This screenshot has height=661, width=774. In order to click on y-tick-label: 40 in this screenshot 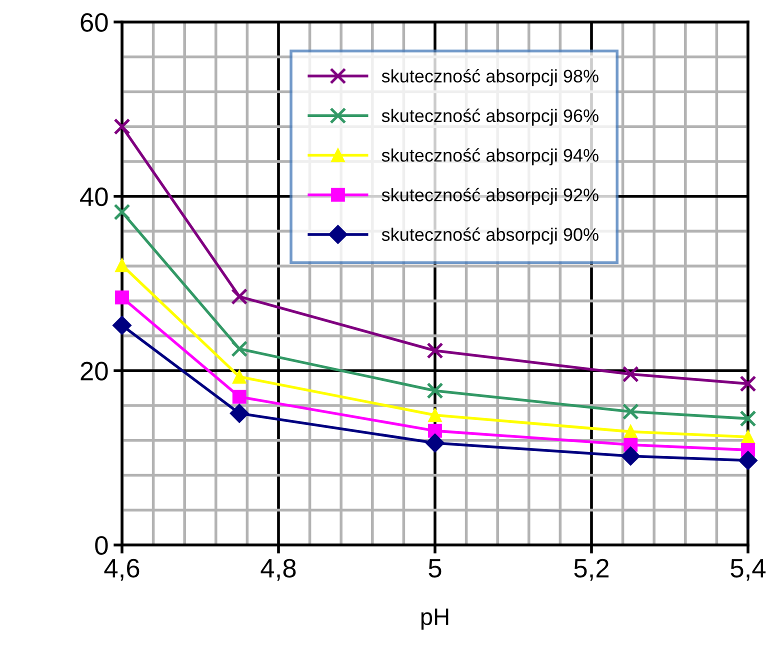, I will do `click(94, 196)`.